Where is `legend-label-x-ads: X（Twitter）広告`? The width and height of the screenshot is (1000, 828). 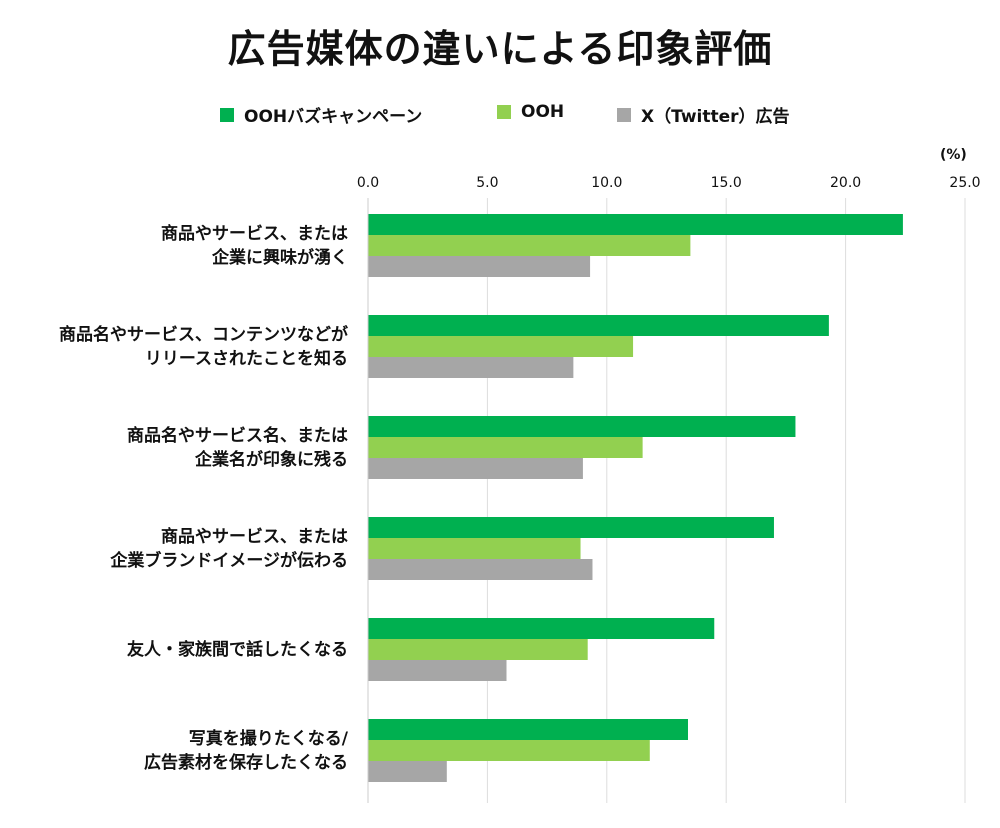 legend-label-x-ads: X（Twitter）広告 is located at coordinates (715, 117).